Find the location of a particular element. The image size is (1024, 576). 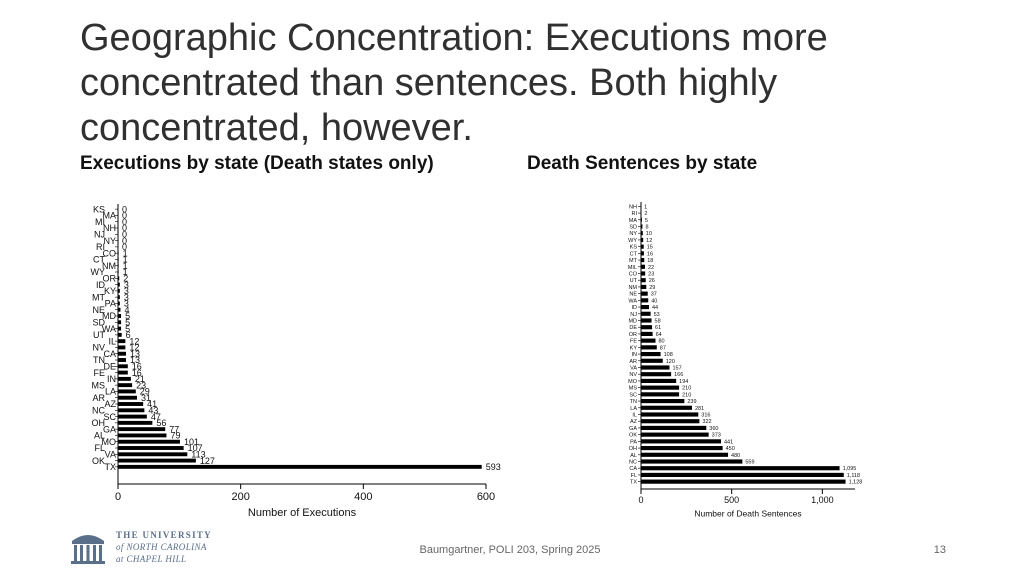

category-label-id: ID is located at coordinates (635, 308).